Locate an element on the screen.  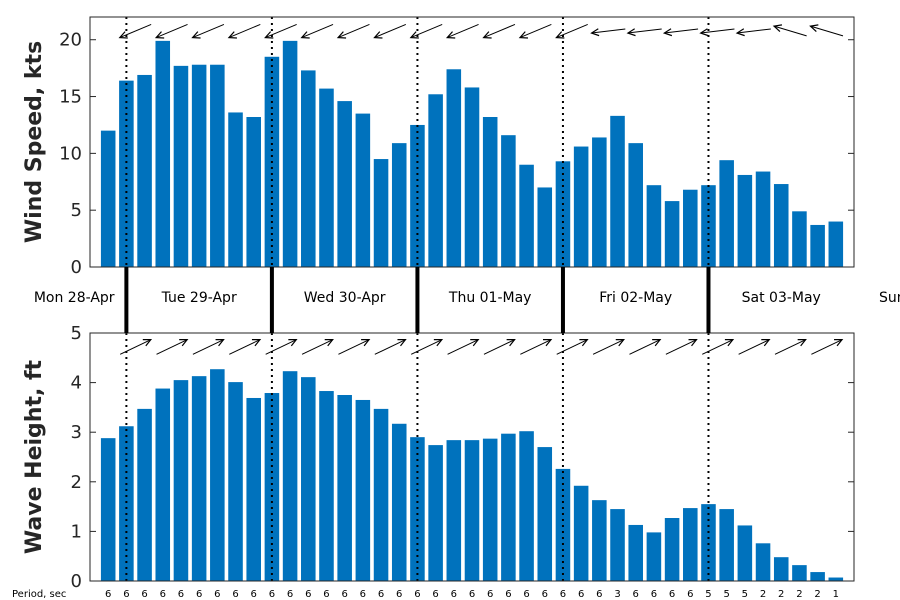
wave-height-axis-title: Wave Height, ft is located at coordinates (34, 456).